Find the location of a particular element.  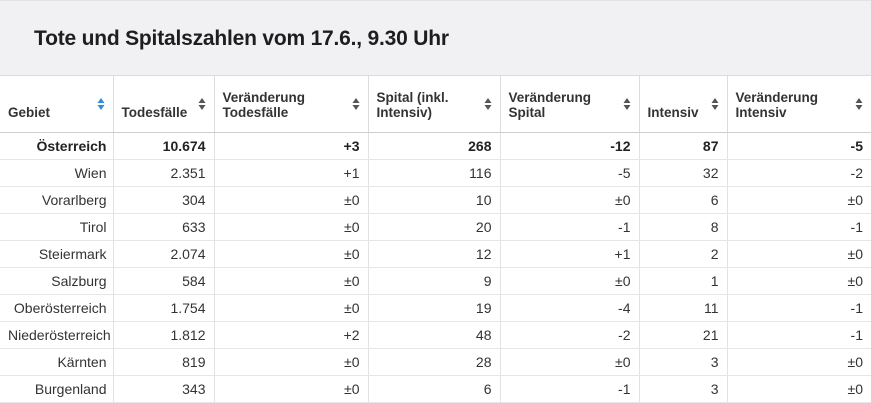

col-header-veraenderung-spital: Veränderung Spital is located at coordinates (570, 104).